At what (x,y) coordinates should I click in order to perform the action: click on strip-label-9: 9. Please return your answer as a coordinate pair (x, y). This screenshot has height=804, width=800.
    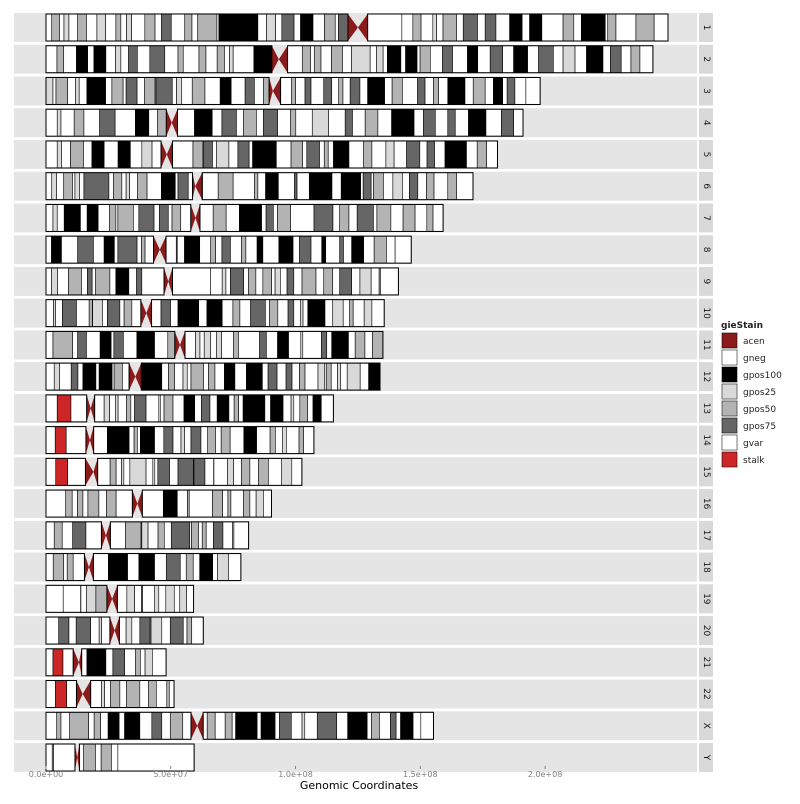
    Looking at the image, I should click on (706, 282).